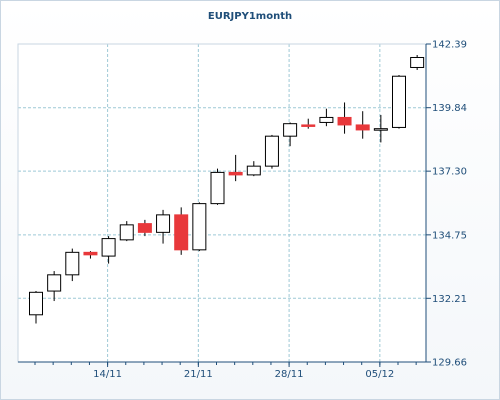 This screenshot has width=500, height=400. What do you see at coordinates (446, 204) in the screenshot?
I see `y-axis-ticks: 142.39 139.84 137.30 134.75 132.21 129.66` at bounding box center [446, 204].